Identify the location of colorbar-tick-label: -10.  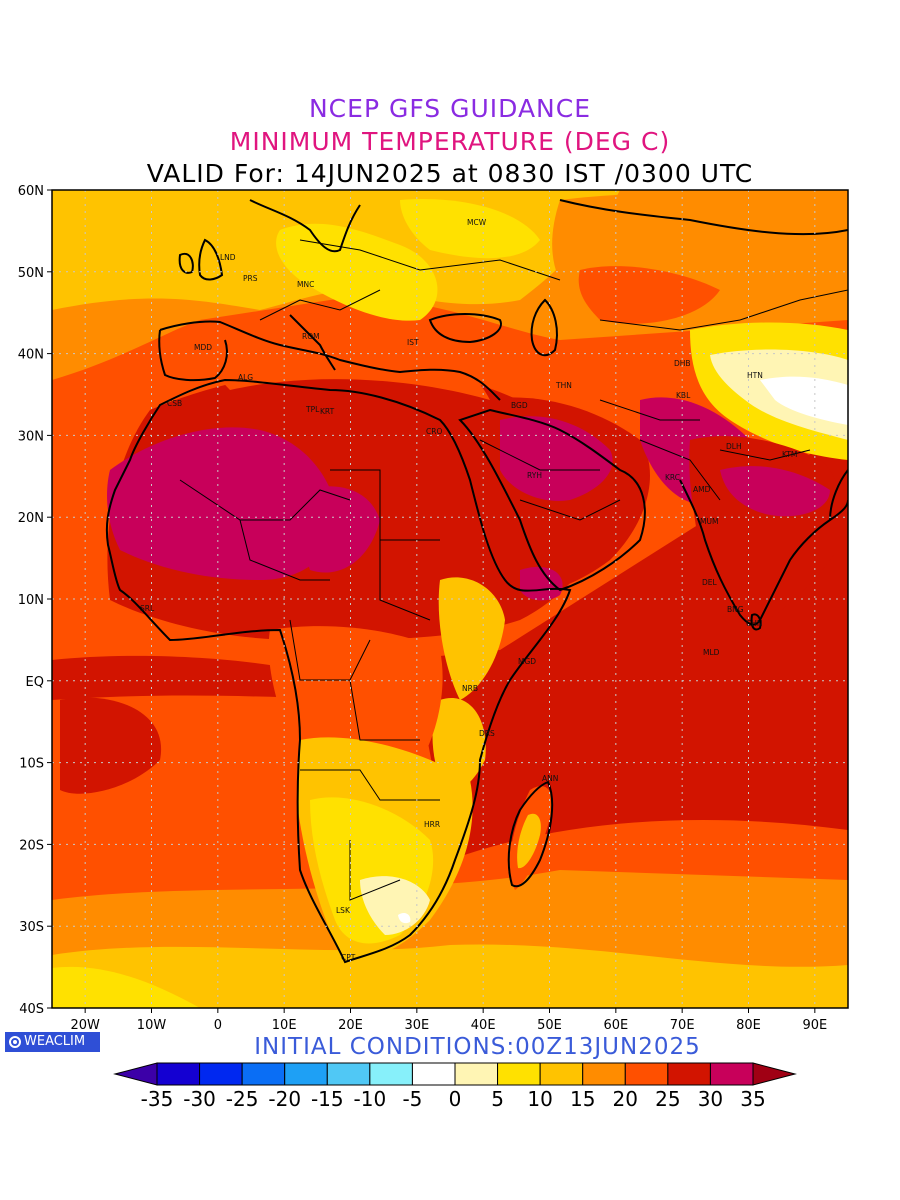
(370, 1099).